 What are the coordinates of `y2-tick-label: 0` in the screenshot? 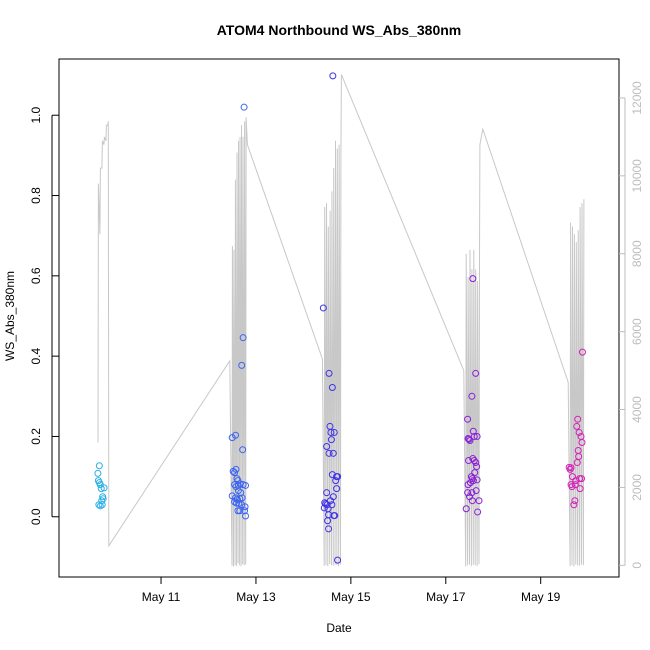 It's located at (637, 565).